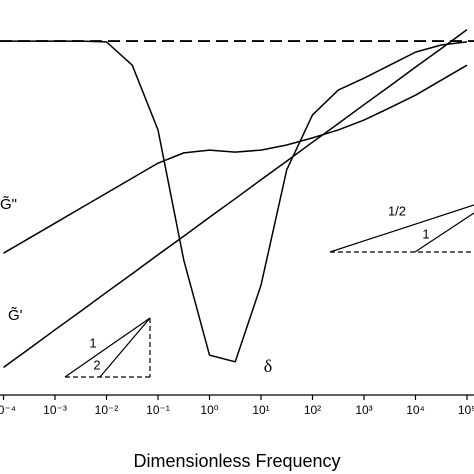  What do you see at coordinates (8, 410) in the screenshot?
I see `x-tick-label: 10⁻⁴` at bounding box center [8, 410].